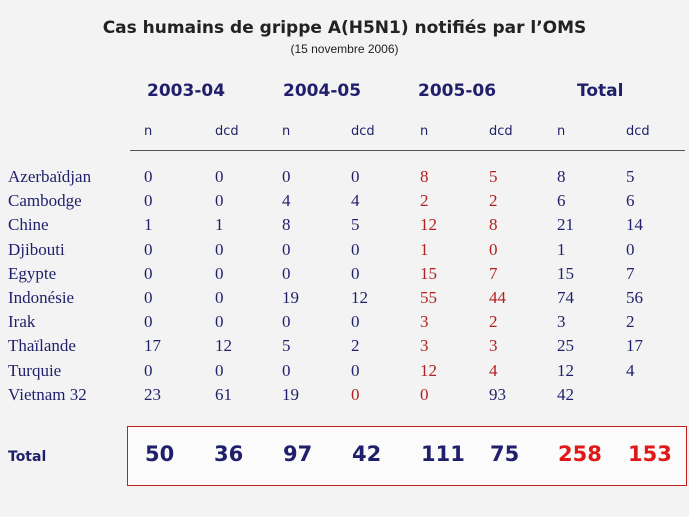 This screenshot has height=517, width=689. What do you see at coordinates (229, 454) in the screenshot?
I see `total-cell: 36` at bounding box center [229, 454].